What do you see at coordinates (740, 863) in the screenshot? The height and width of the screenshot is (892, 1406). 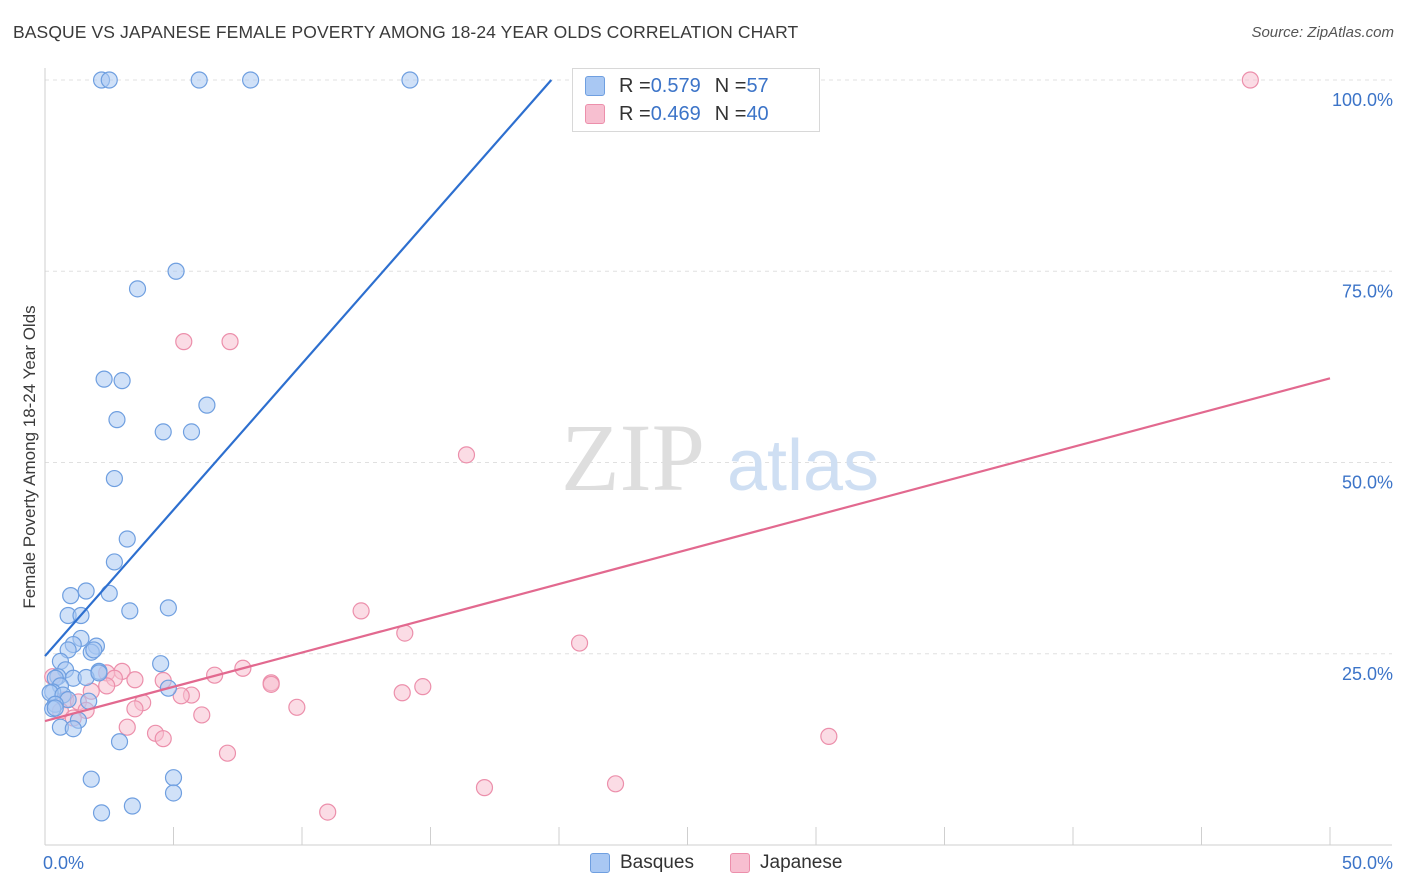 I see `bottom-swatch-japanese` at bounding box center [740, 863].